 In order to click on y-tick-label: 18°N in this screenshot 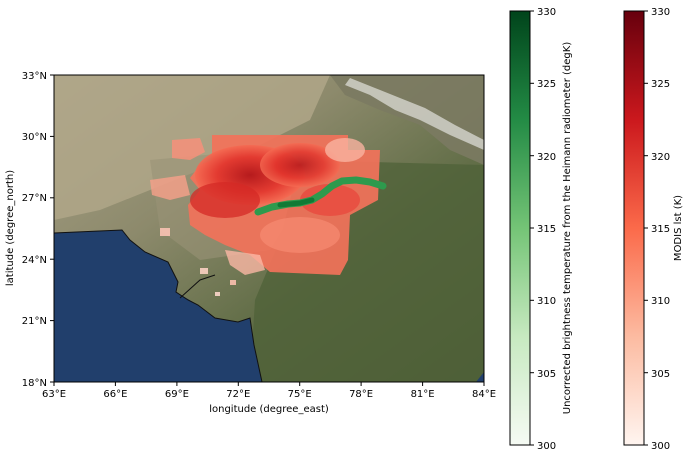, I will do `click(34, 383)`.